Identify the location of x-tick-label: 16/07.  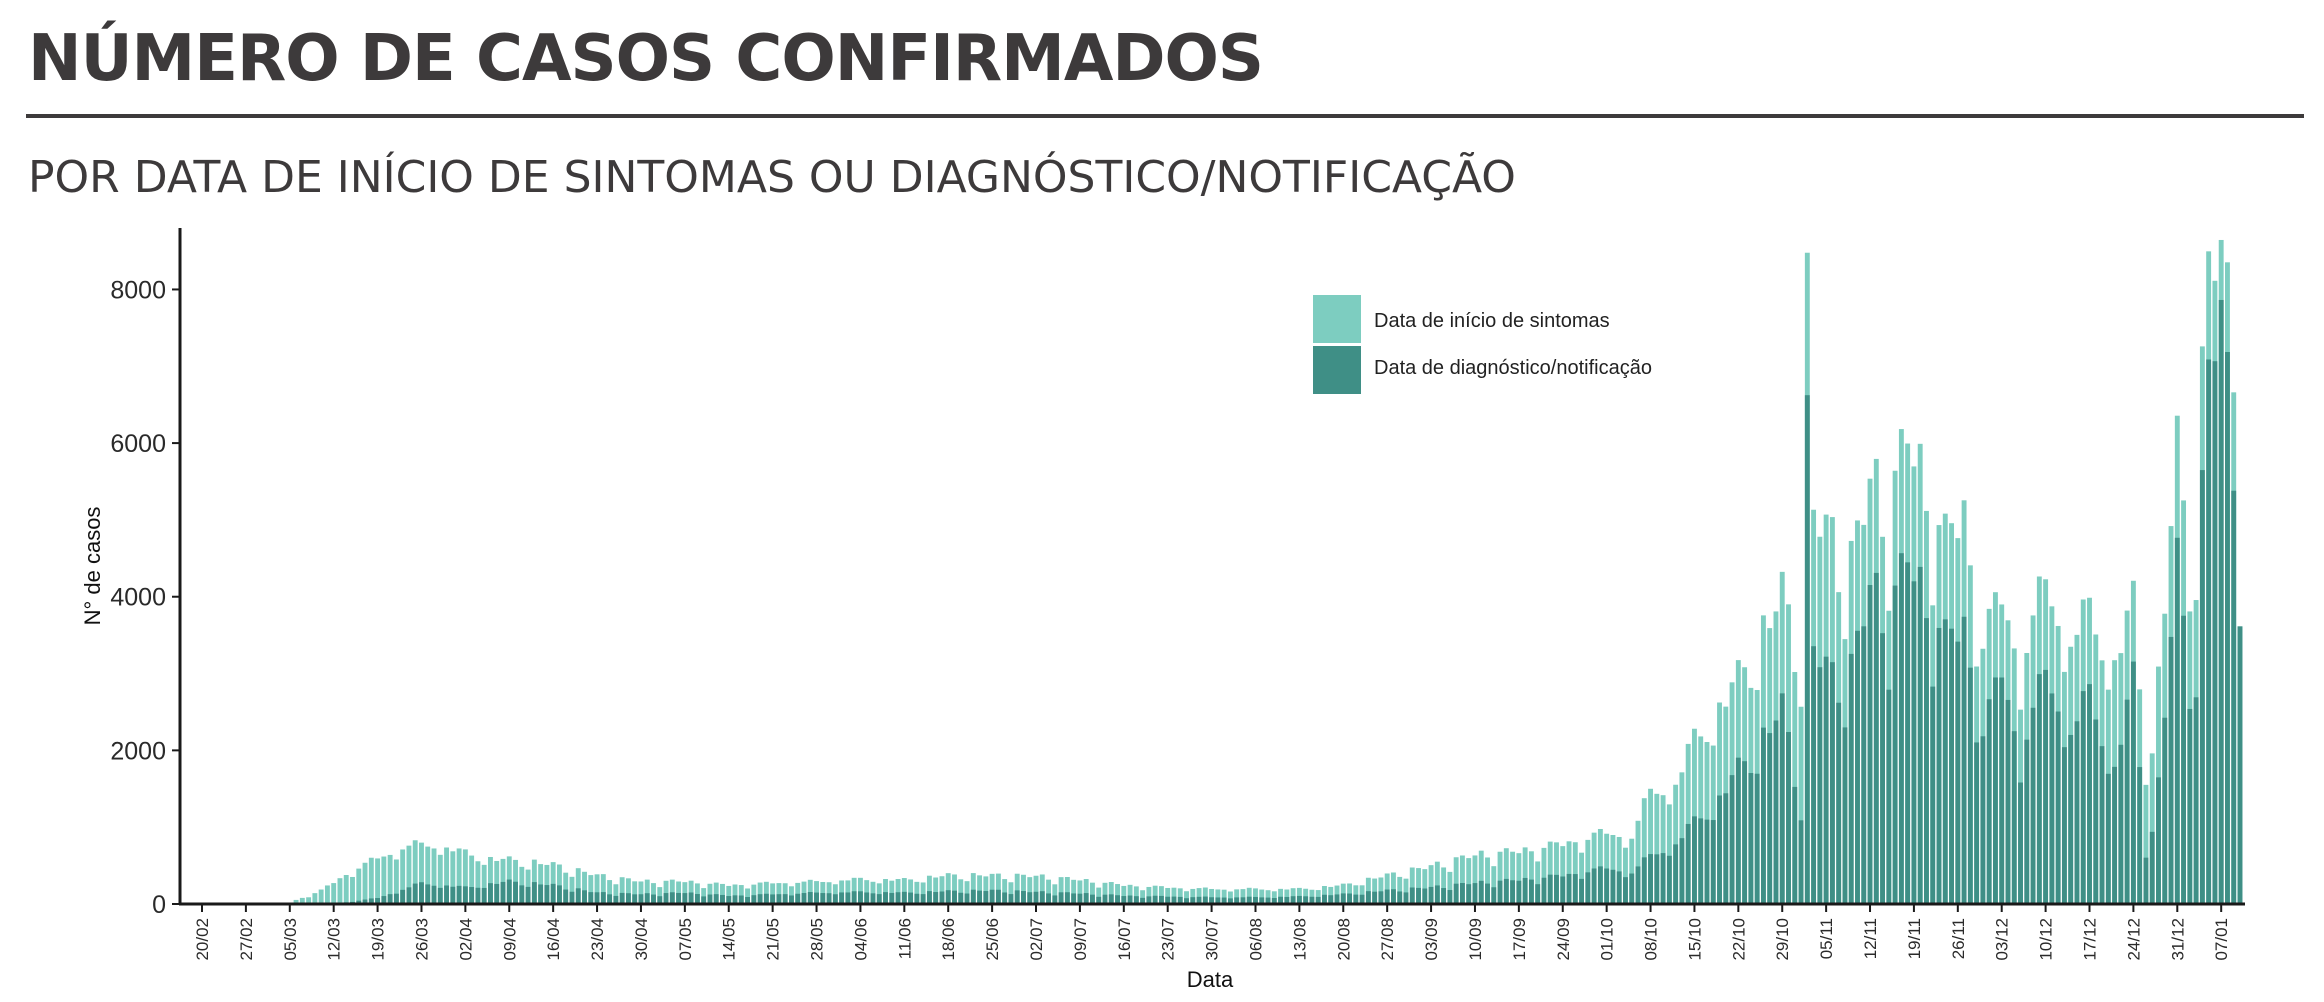
(1124, 939).